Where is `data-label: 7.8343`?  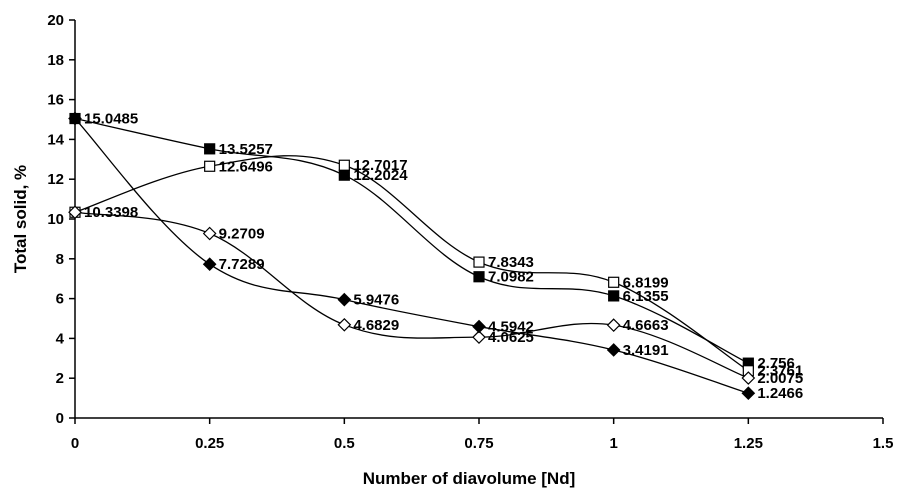 data-label: 7.8343 is located at coordinates (511, 262).